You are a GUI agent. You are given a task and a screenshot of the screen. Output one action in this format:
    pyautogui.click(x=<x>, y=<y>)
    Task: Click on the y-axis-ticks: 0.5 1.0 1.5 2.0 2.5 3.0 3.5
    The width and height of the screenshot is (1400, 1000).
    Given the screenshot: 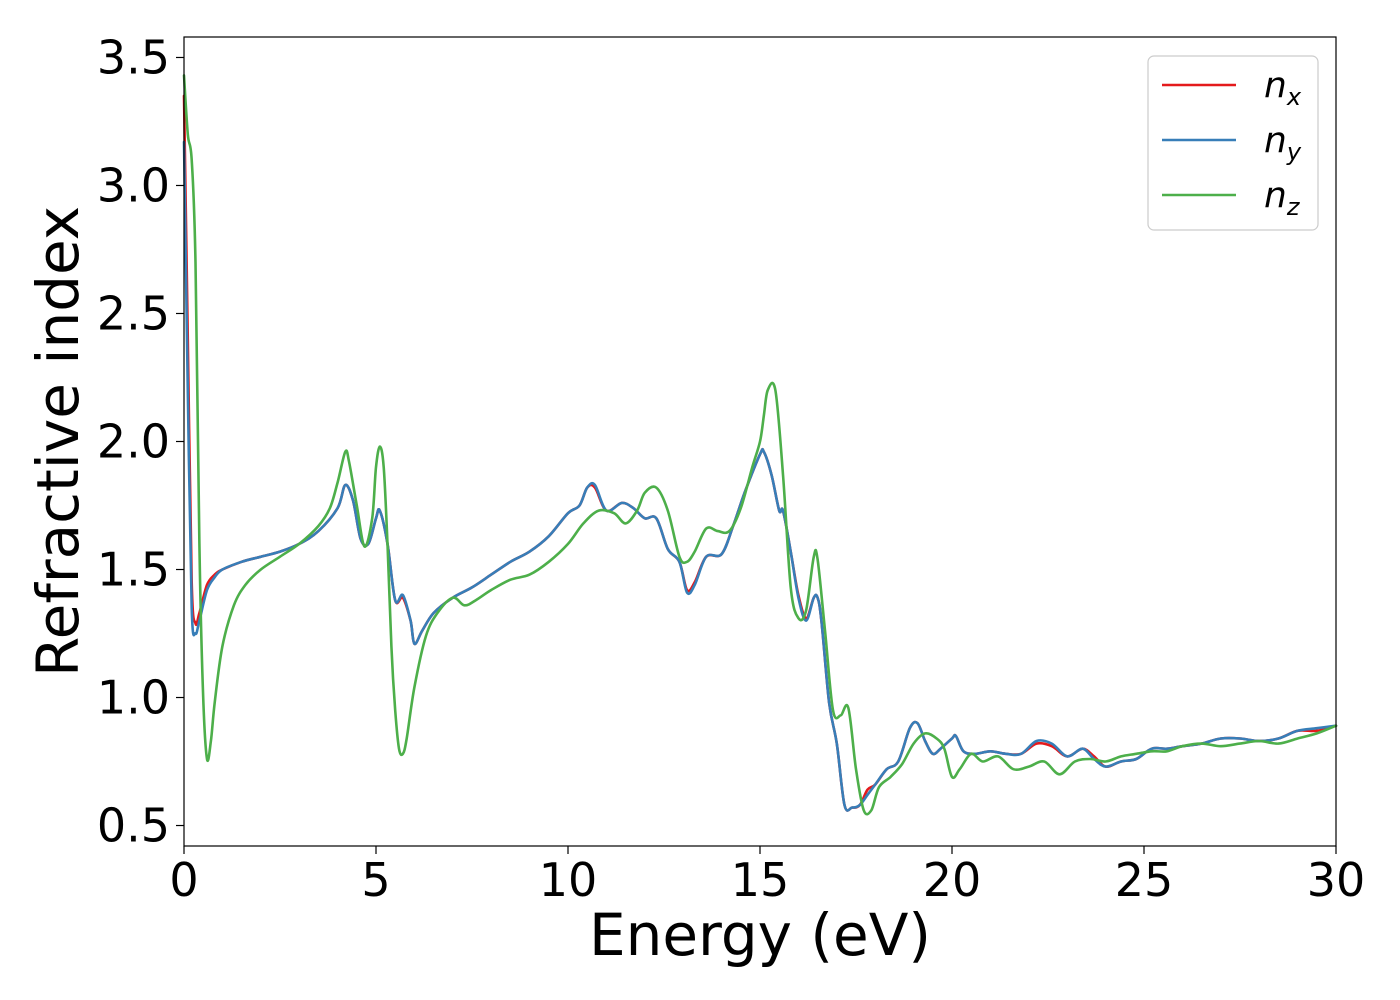 What is the action you would take?
    pyautogui.click(x=140, y=441)
    